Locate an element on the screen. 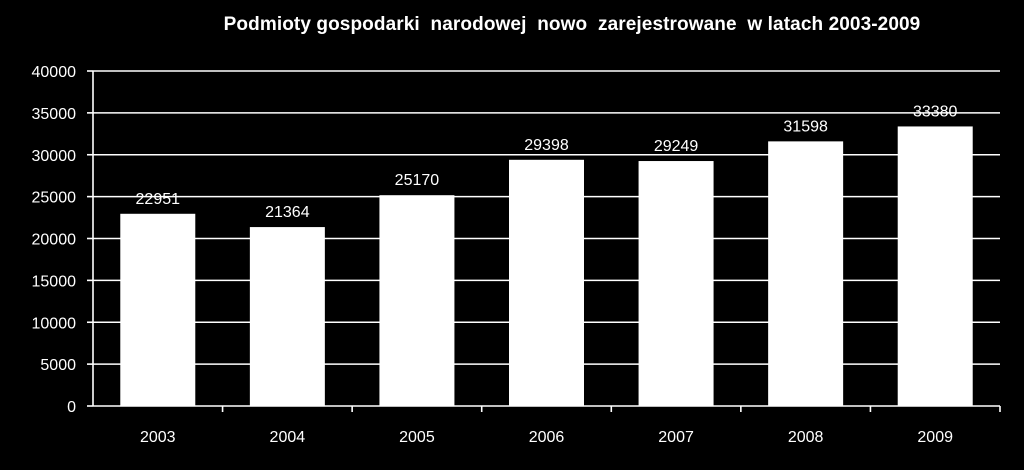  bar-2009 is located at coordinates (935, 266).